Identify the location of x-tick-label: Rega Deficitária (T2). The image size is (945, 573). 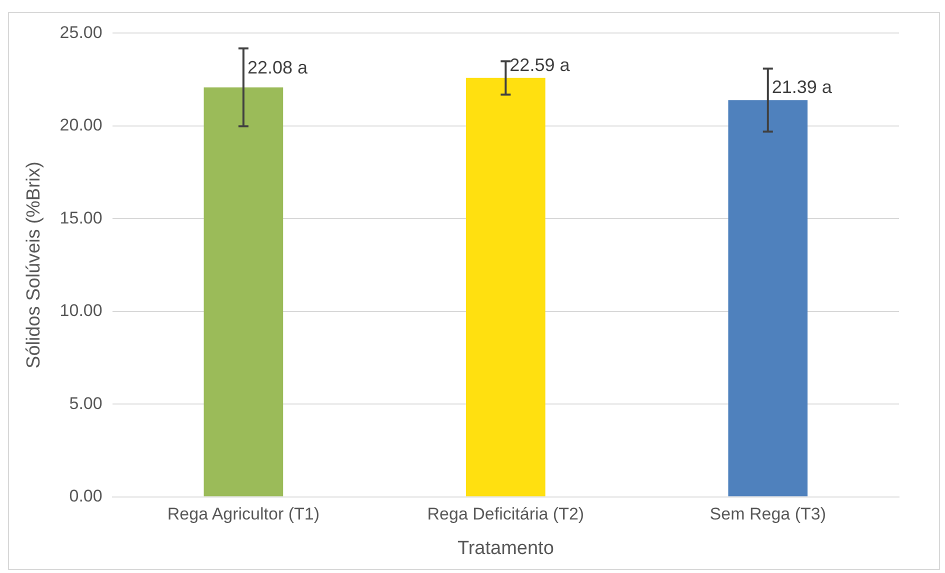
(505, 514).